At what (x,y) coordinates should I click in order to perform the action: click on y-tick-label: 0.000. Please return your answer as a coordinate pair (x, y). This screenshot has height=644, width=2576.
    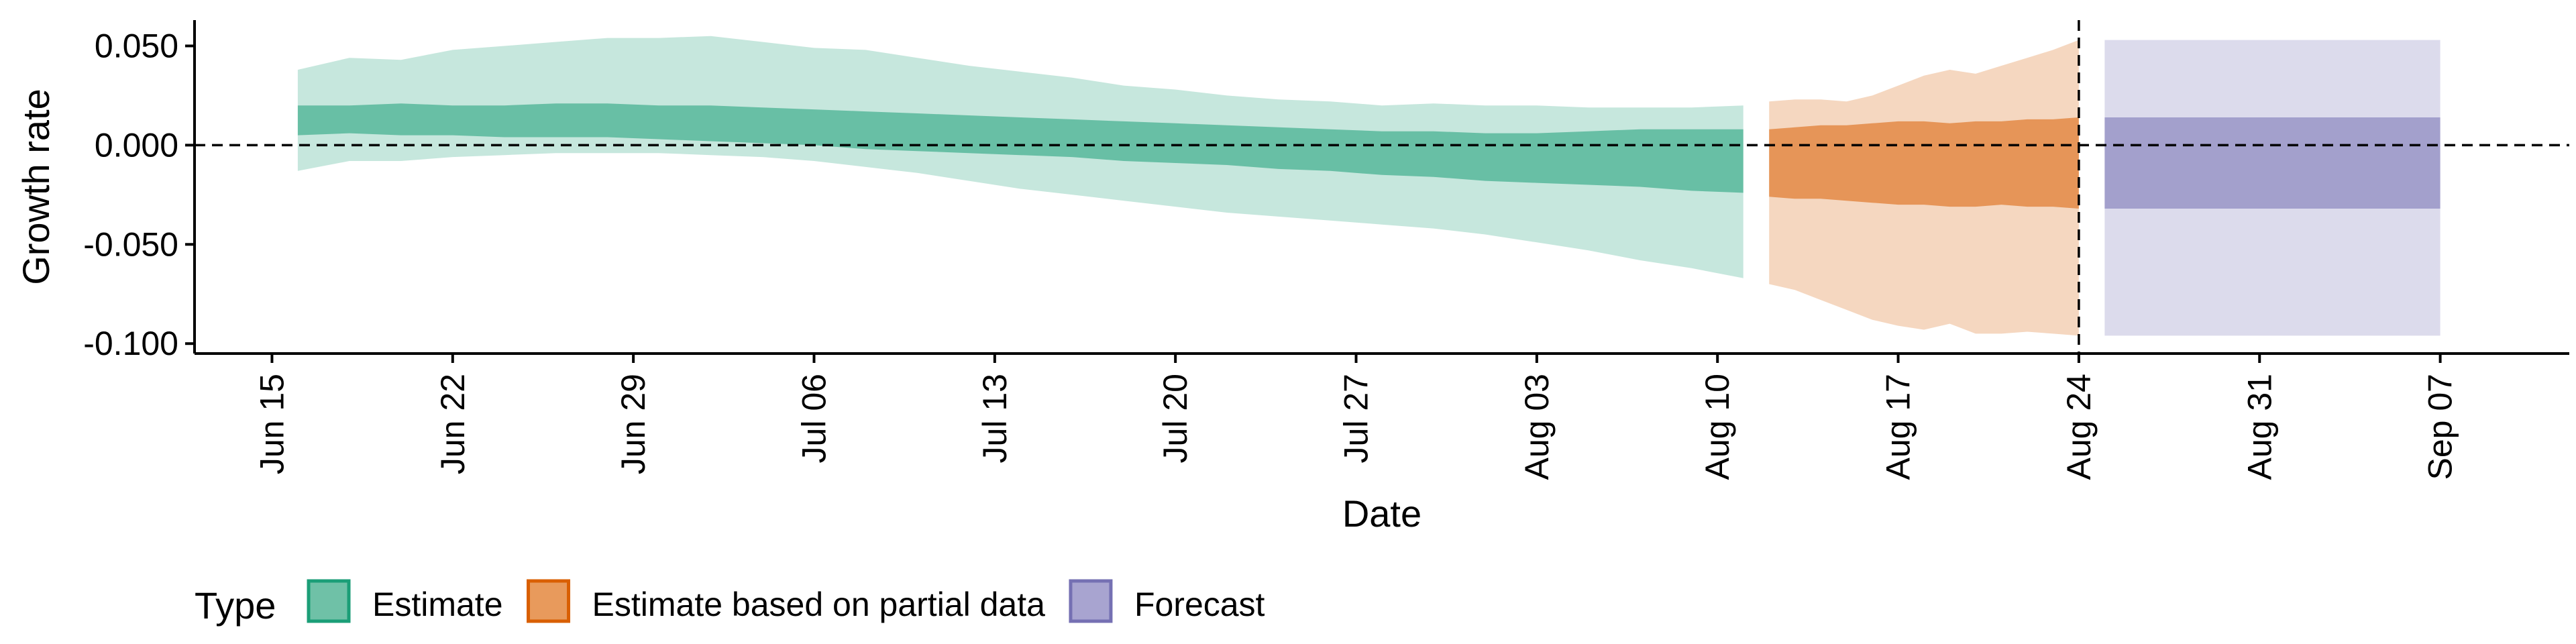
    Looking at the image, I should click on (136, 145).